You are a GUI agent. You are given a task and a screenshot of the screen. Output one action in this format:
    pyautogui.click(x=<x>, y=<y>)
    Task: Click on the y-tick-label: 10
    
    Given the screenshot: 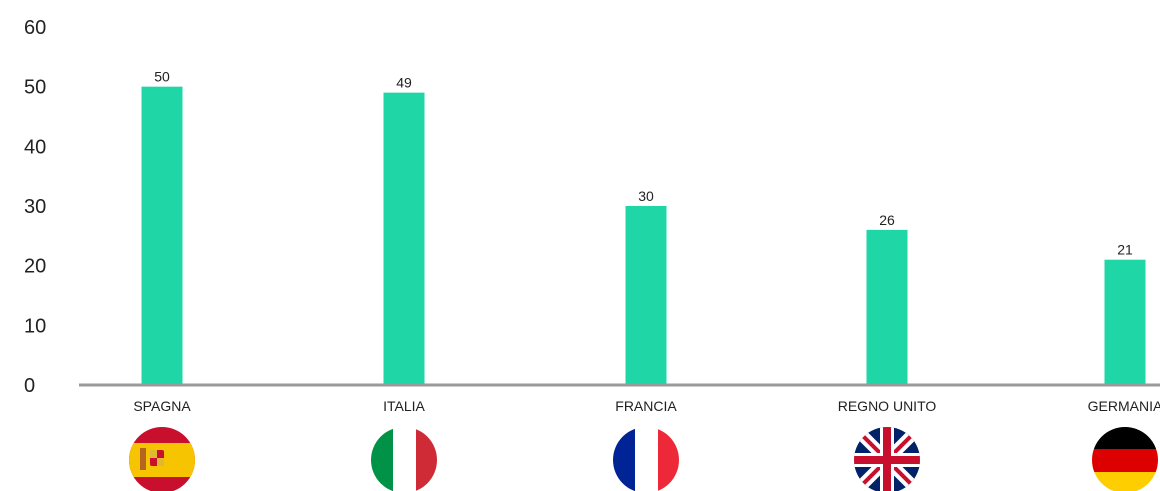 What is the action you would take?
    pyautogui.click(x=35, y=326)
    